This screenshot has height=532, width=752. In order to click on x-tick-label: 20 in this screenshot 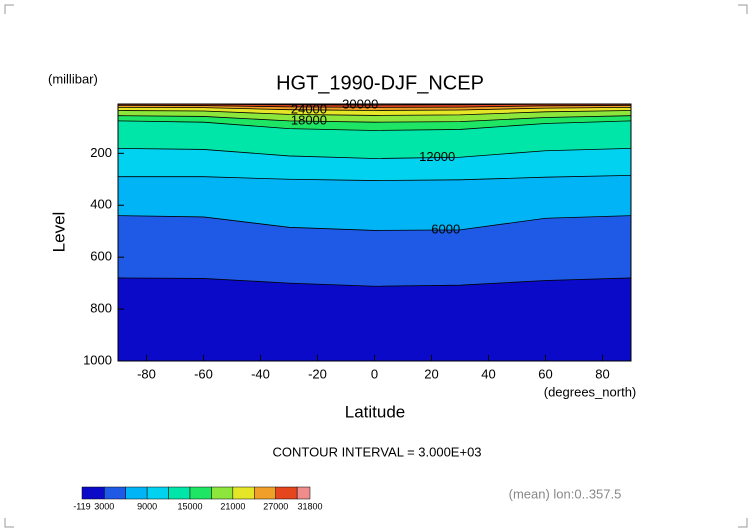, I will do `click(431, 373)`.